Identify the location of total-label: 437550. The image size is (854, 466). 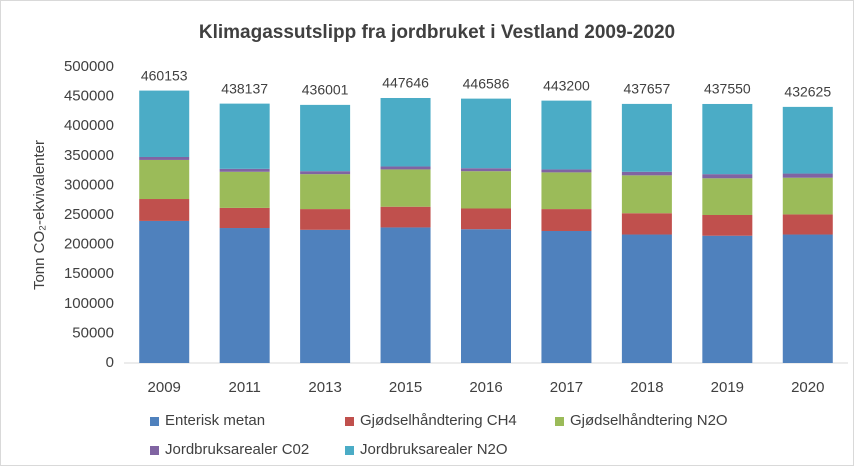
(727, 89).